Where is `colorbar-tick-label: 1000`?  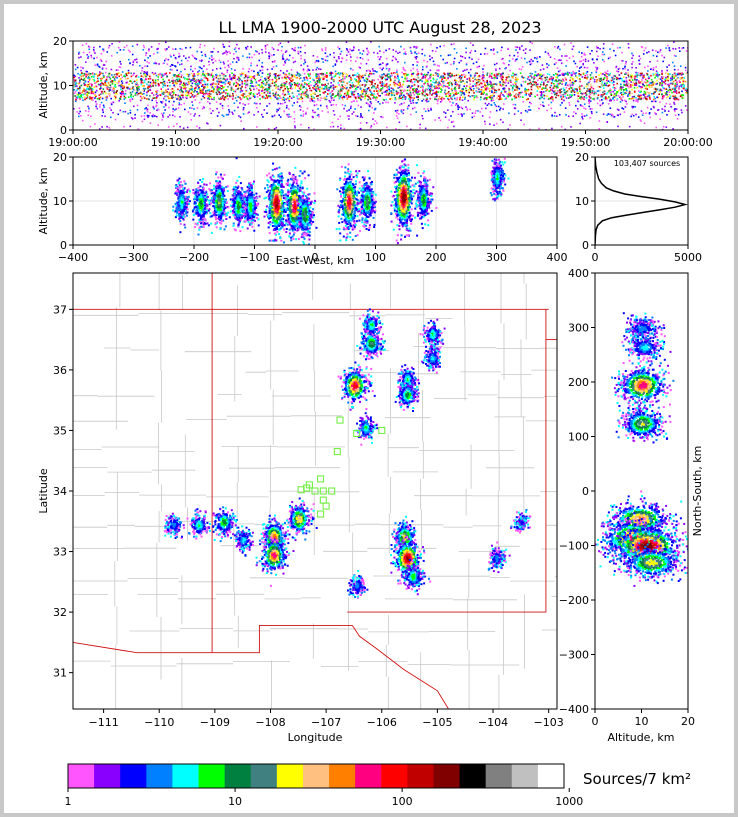
colorbar-tick-label: 1000 is located at coordinates (569, 801).